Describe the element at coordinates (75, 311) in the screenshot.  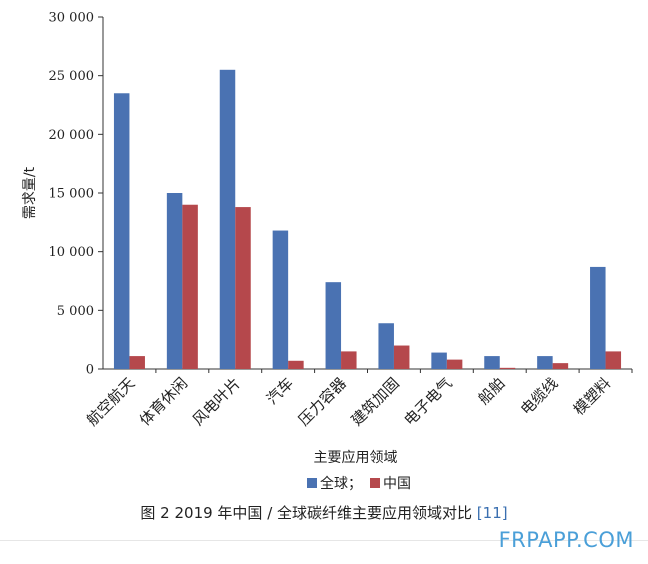
I see `y-tick-label: 5 000` at that location.